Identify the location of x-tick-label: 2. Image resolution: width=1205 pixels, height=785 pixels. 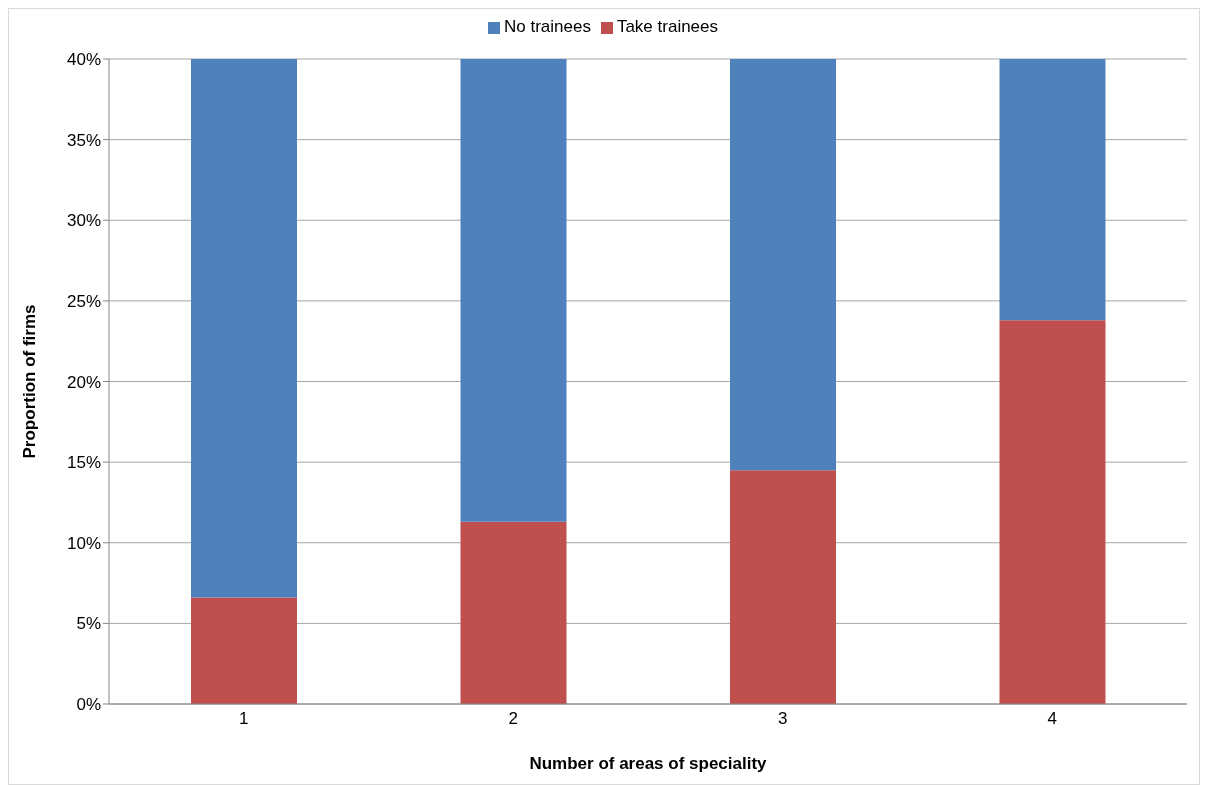
(513, 719).